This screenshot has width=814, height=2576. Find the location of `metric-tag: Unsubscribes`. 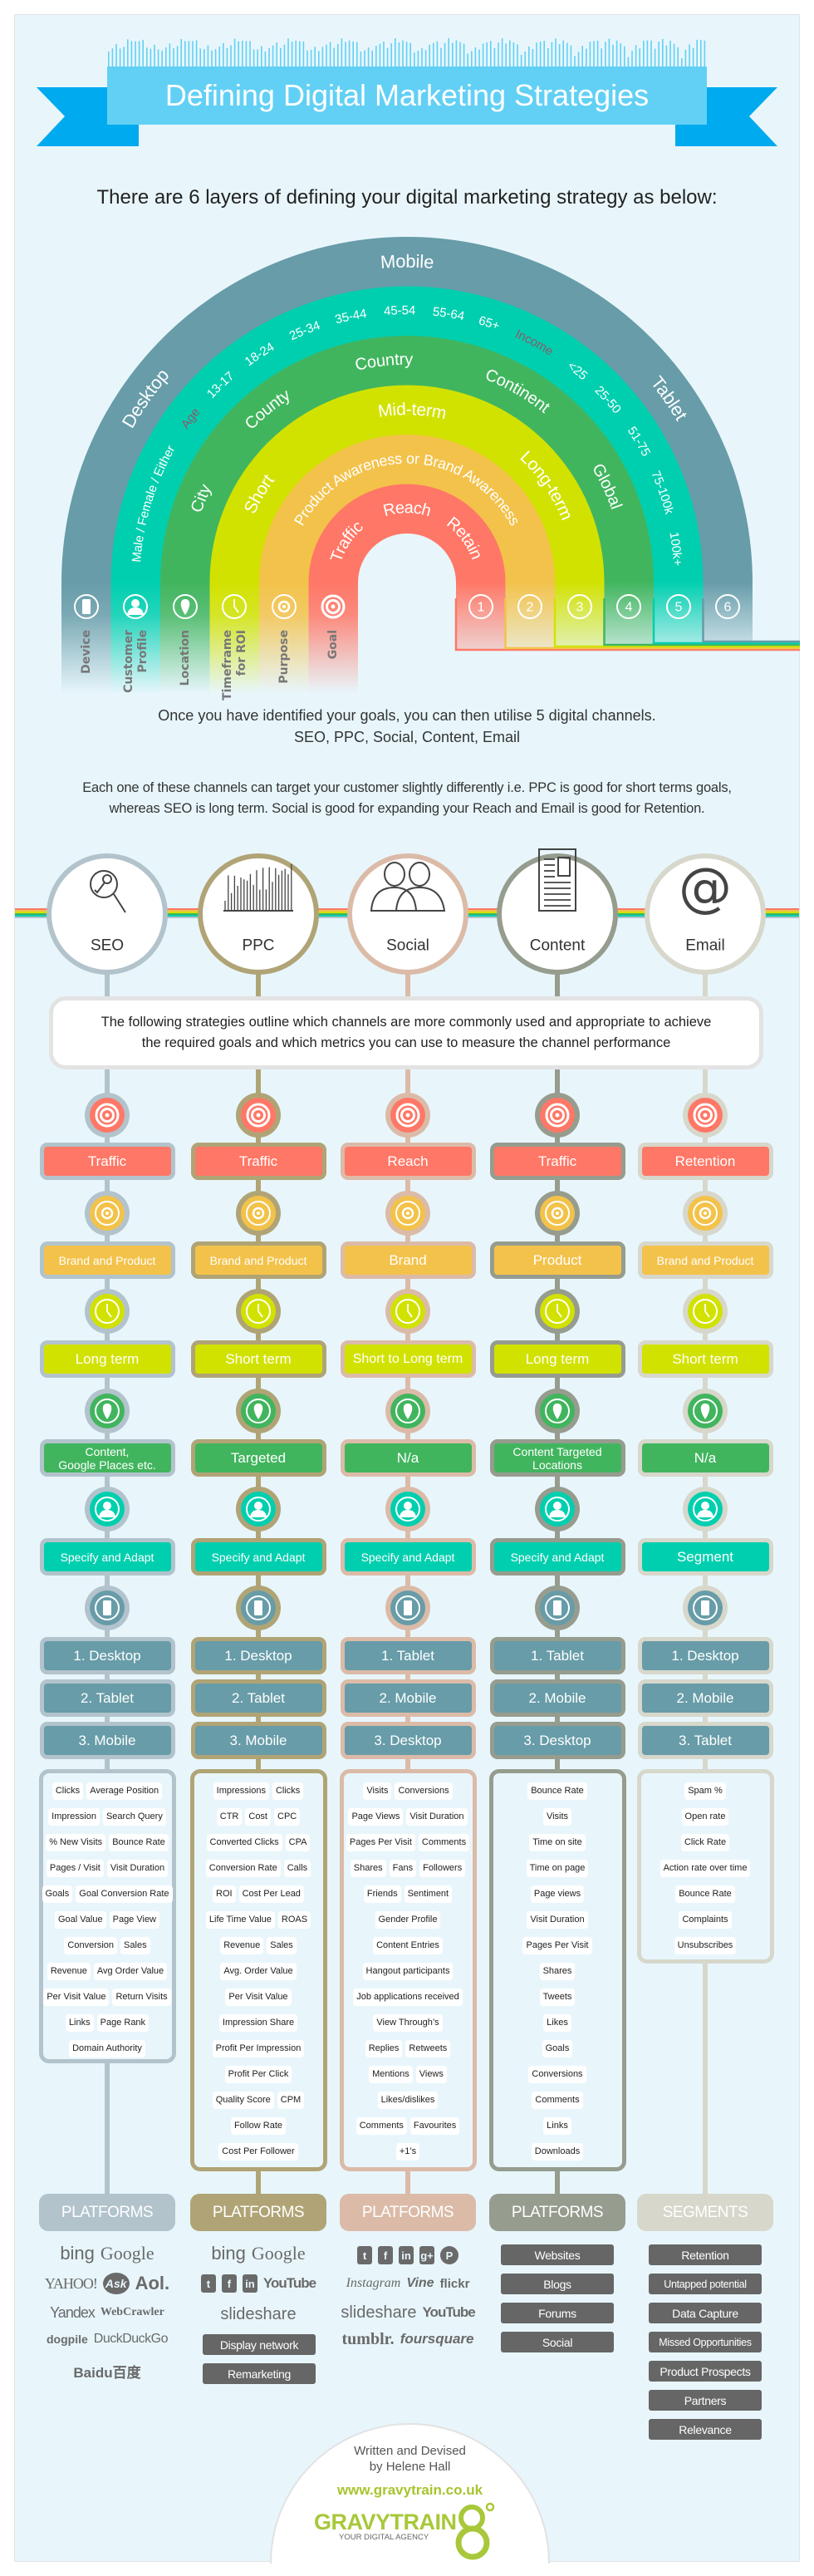

metric-tag: Unsubscribes is located at coordinates (705, 1945).